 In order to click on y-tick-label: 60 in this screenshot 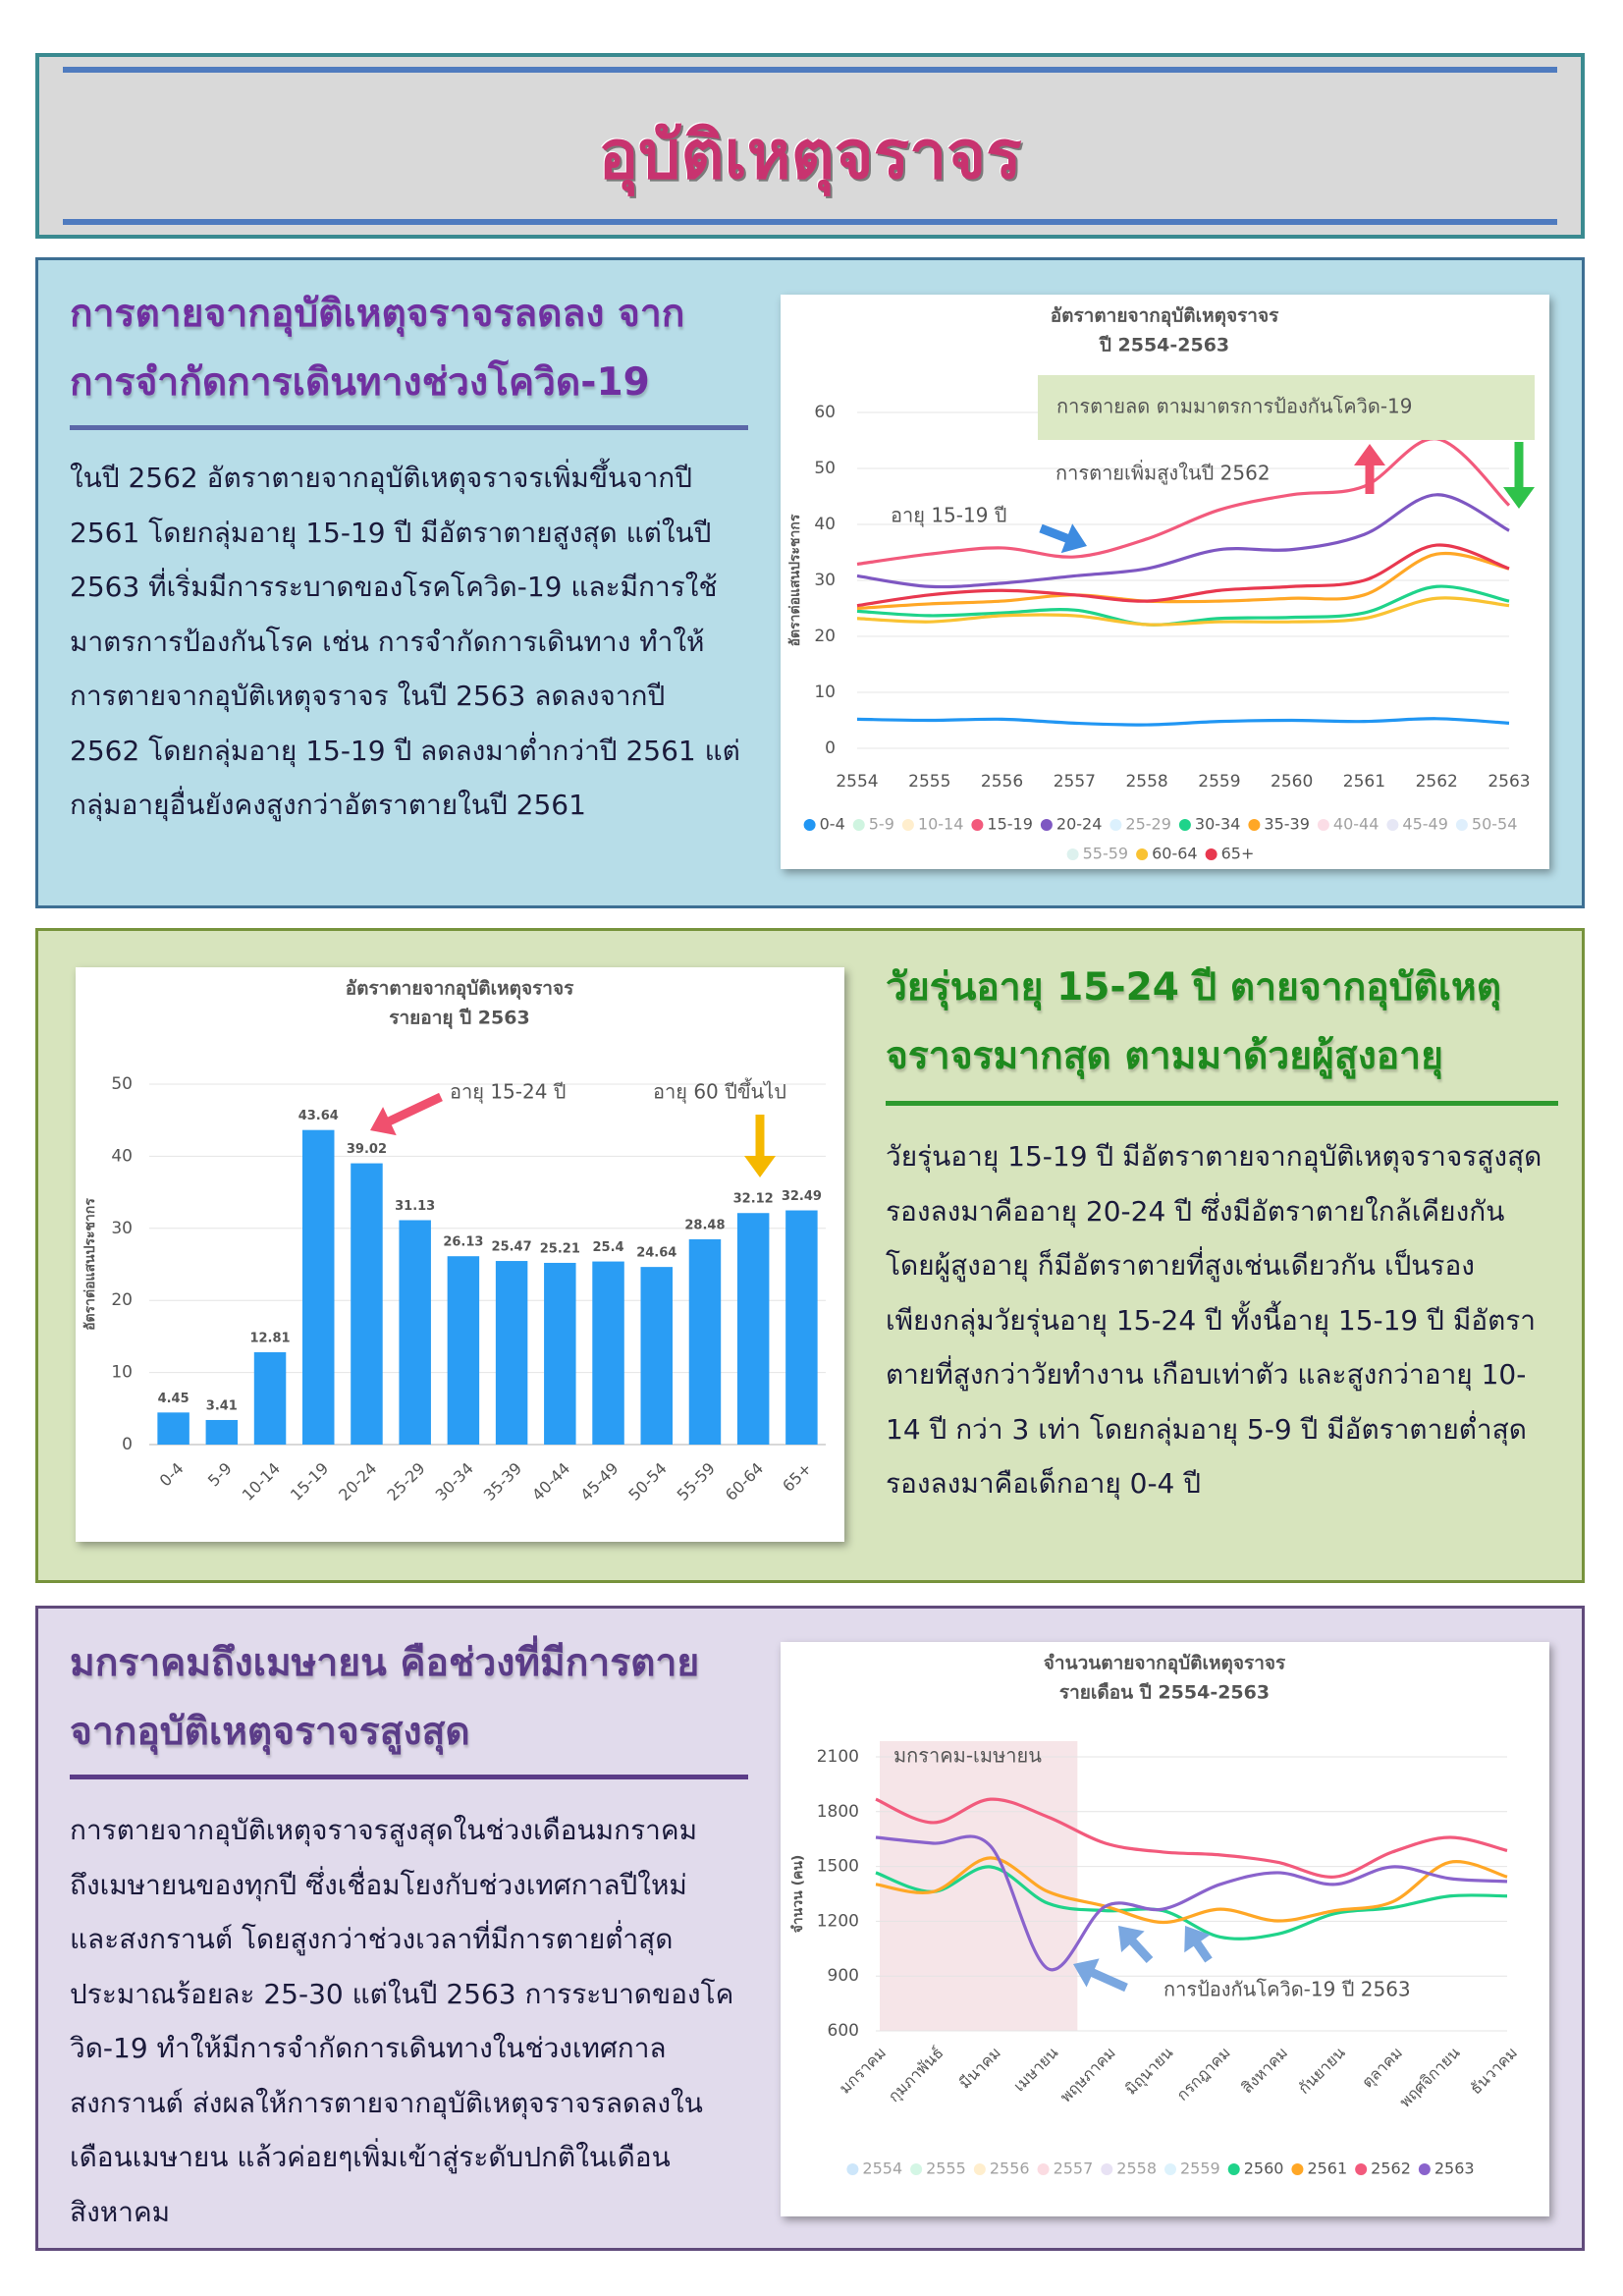, I will do `click(825, 412)`.